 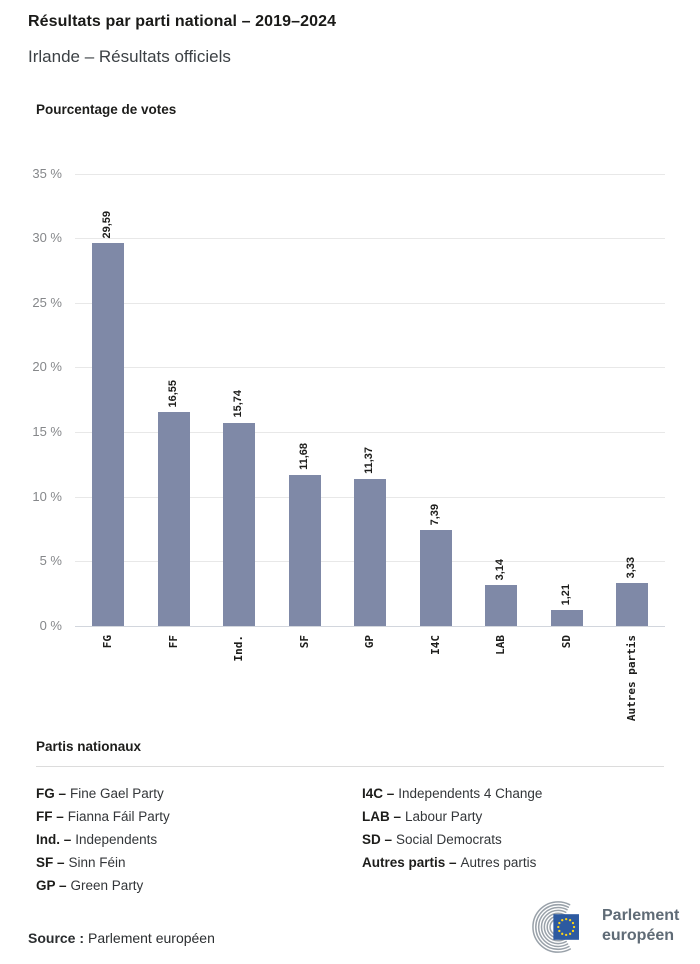 I want to click on bar-ff, so click(x=173, y=519).